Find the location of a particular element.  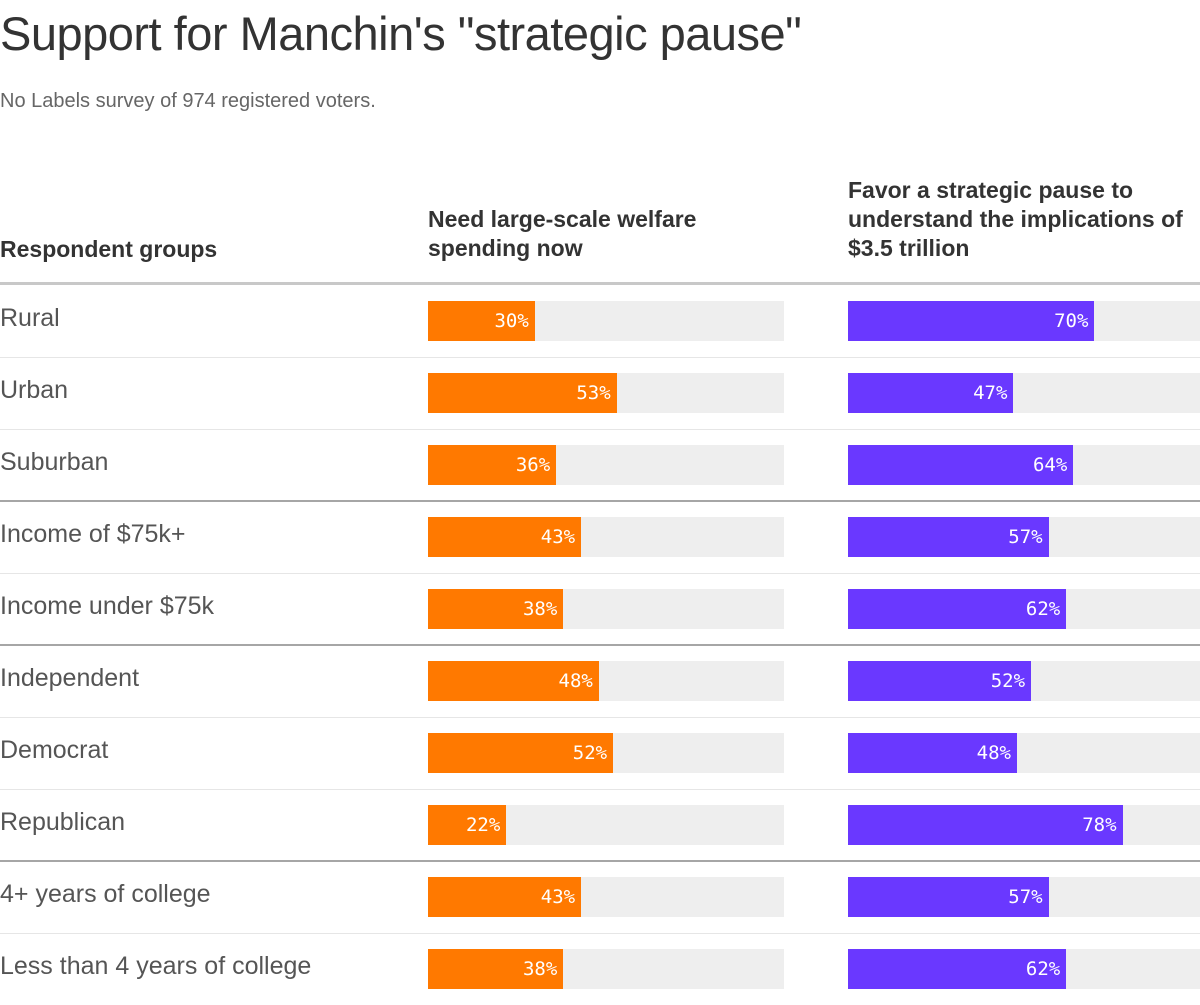

welfare-value-label: 22% is located at coordinates (483, 825).